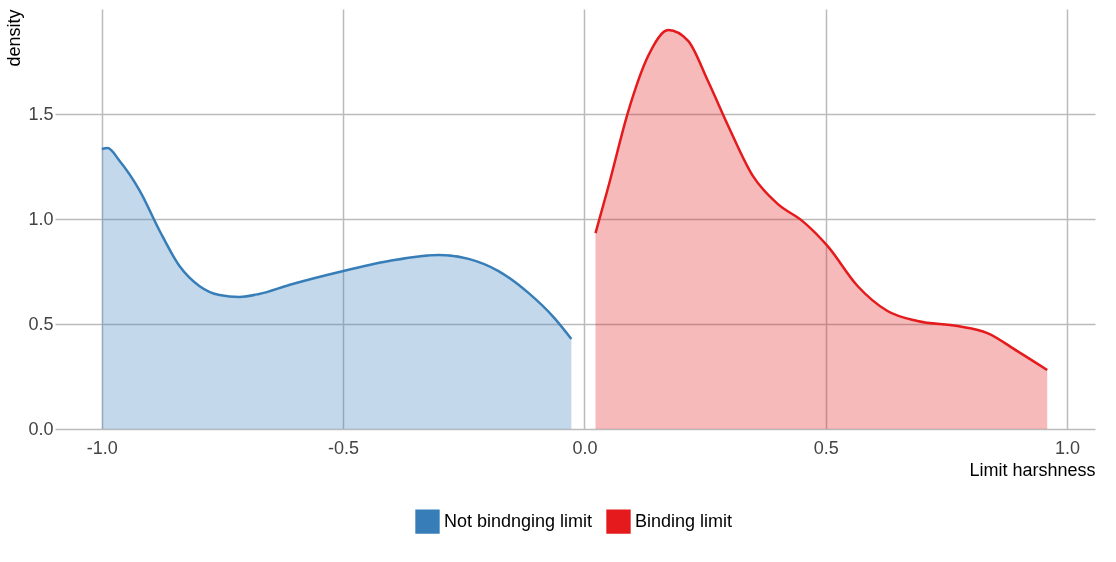  I want to click on y-tick-label: 1.5, so click(41, 113).